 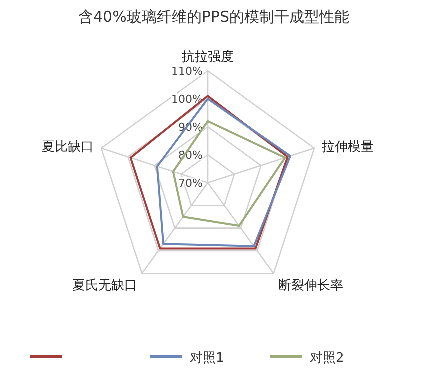 What do you see at coordinates (187, 71) in the screenshot?
I see `y-tick-label: 110%` at bounding box center [187, 71].